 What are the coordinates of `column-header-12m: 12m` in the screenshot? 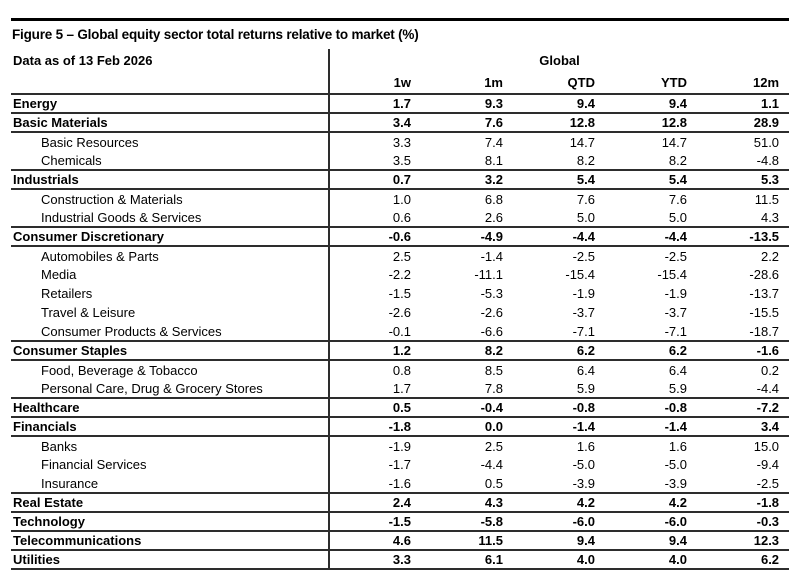 It's located at (743, 83).